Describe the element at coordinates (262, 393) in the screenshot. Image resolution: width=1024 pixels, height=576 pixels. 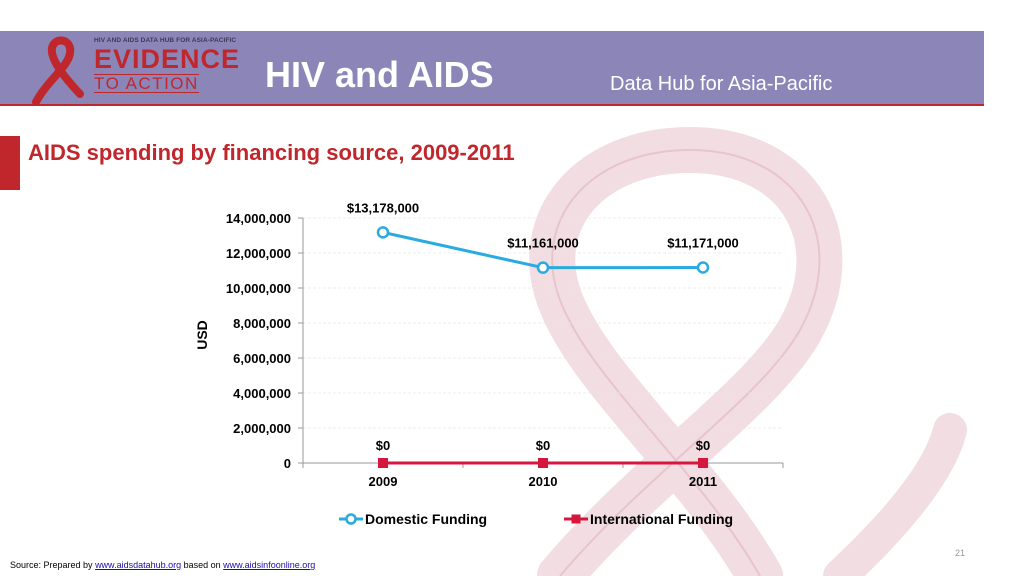
I see `y-tick-label: 4,000,000` at that location.